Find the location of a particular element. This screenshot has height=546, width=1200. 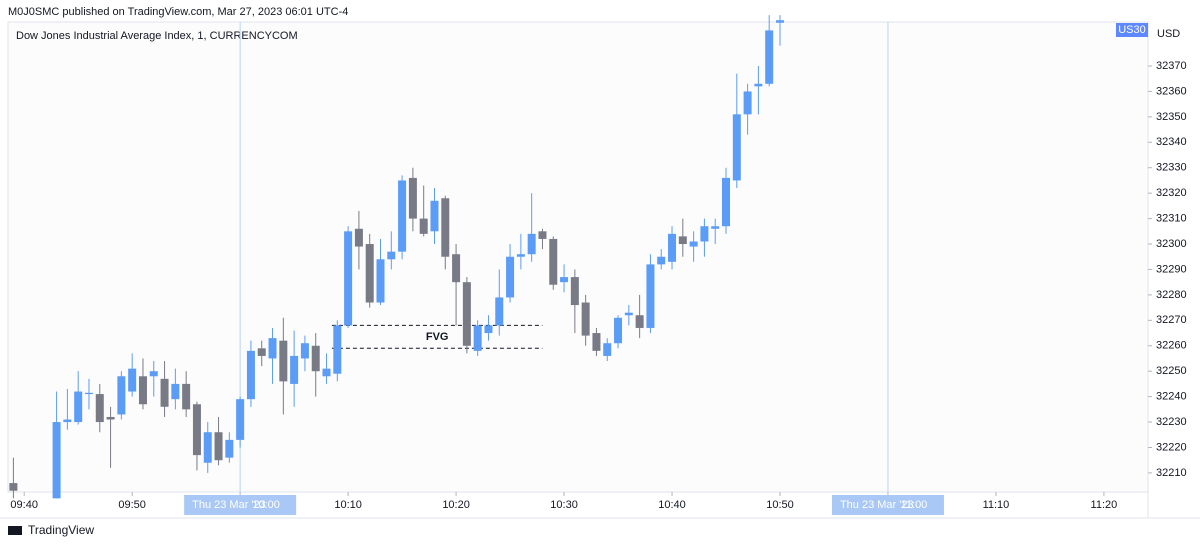

y-tick-label: 32250 is located at coordinates (1171, 371).